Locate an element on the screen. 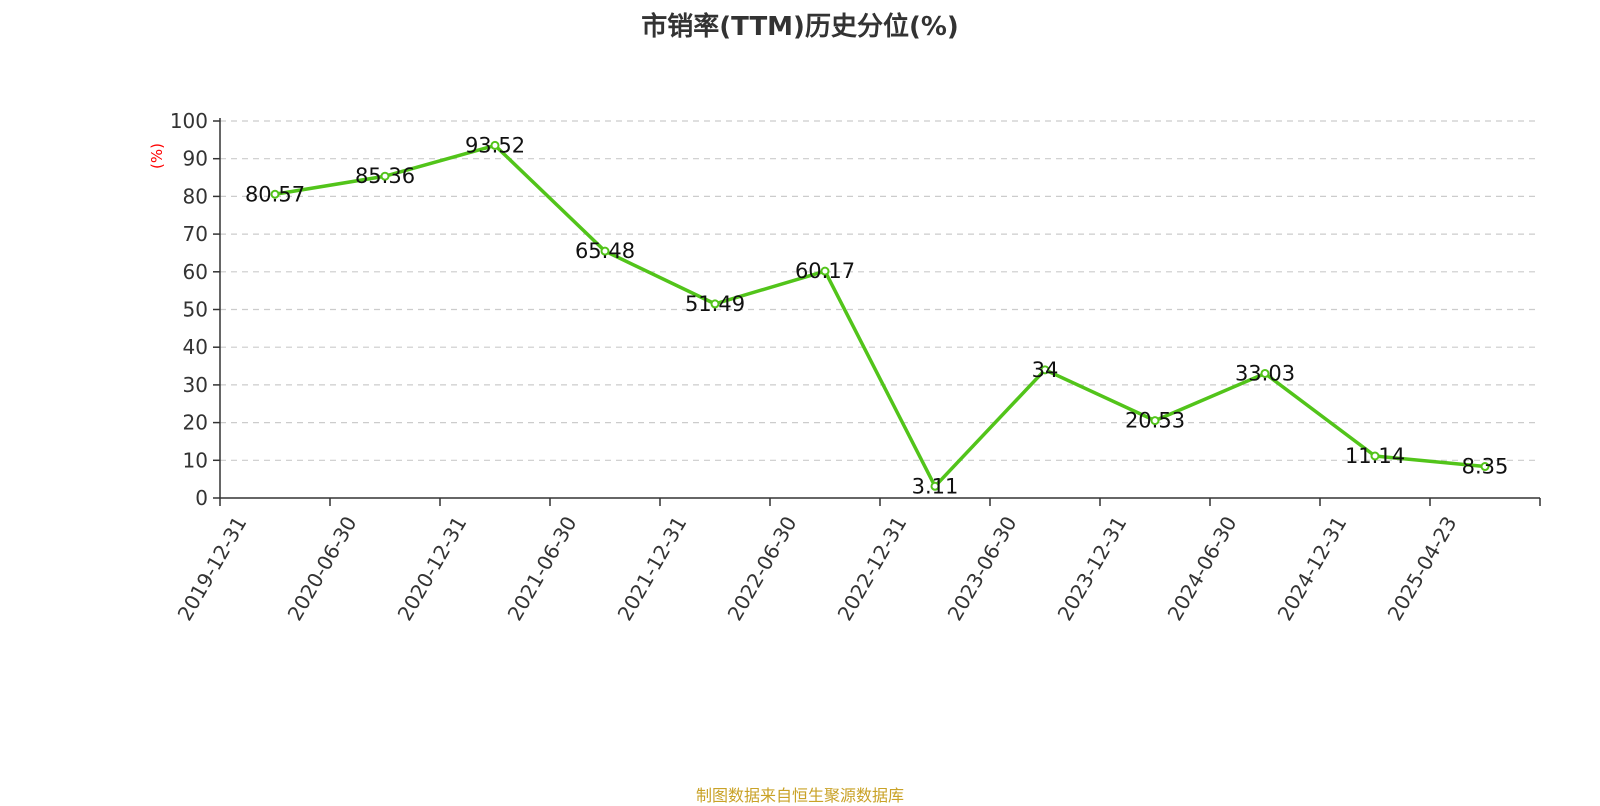 This screenshot has width=1600, height=806. data-label: 20.53 is located at coordinates (1155, 421).